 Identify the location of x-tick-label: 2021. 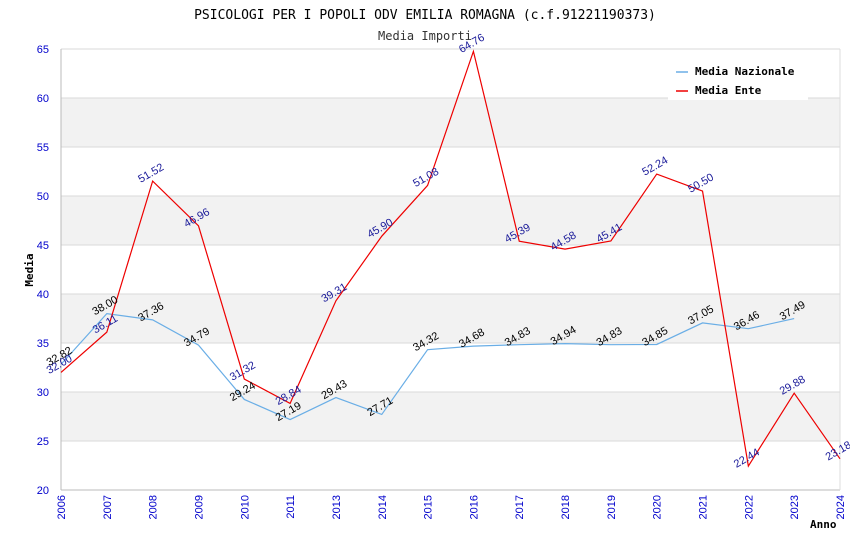
(704, 507).